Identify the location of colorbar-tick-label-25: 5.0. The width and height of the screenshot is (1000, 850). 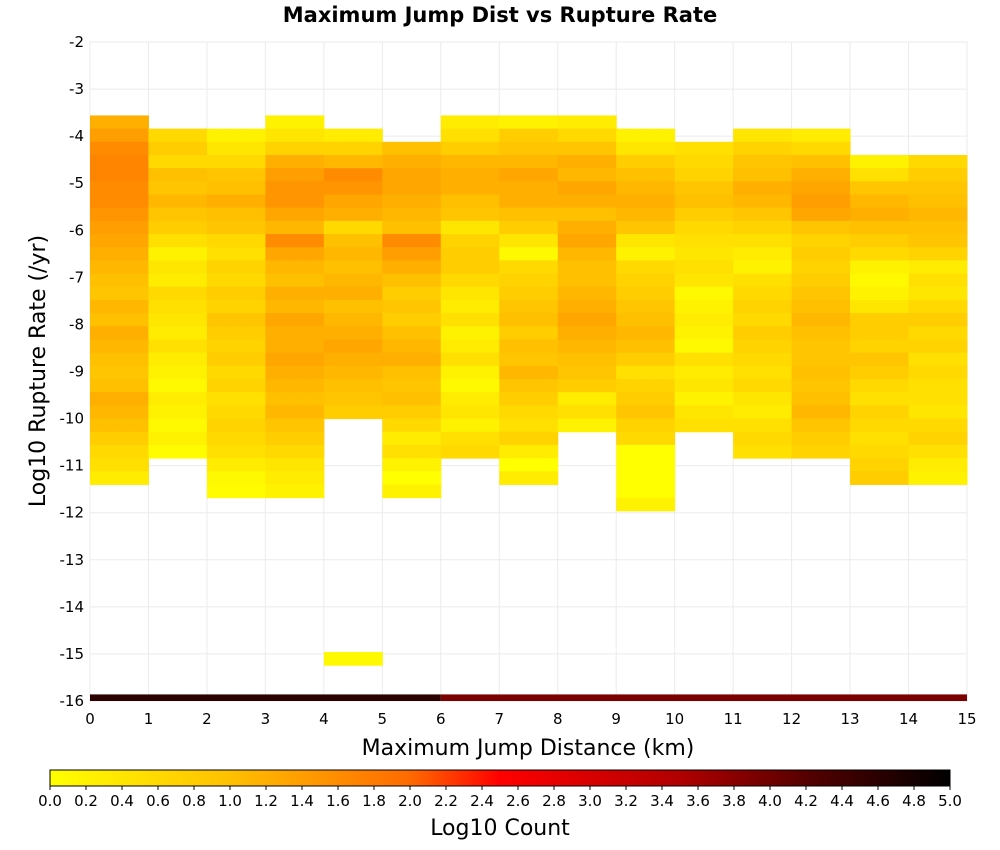
(950, 801).